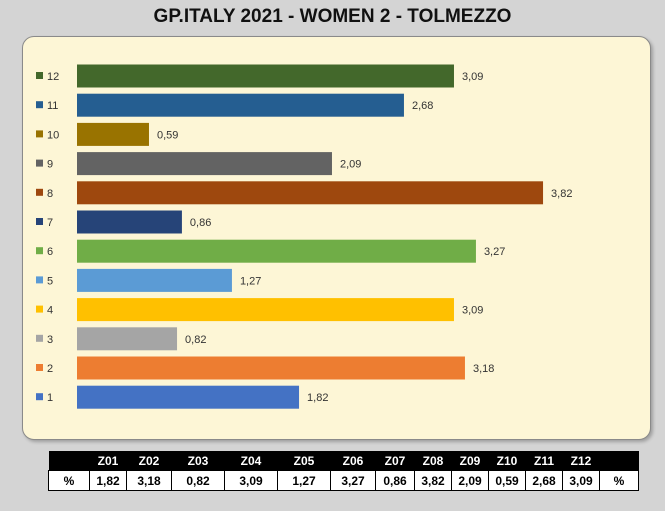 The height and width of the screenshot is (511, 665). I want to click on data-label-6: 3,27, so click(494, 252).